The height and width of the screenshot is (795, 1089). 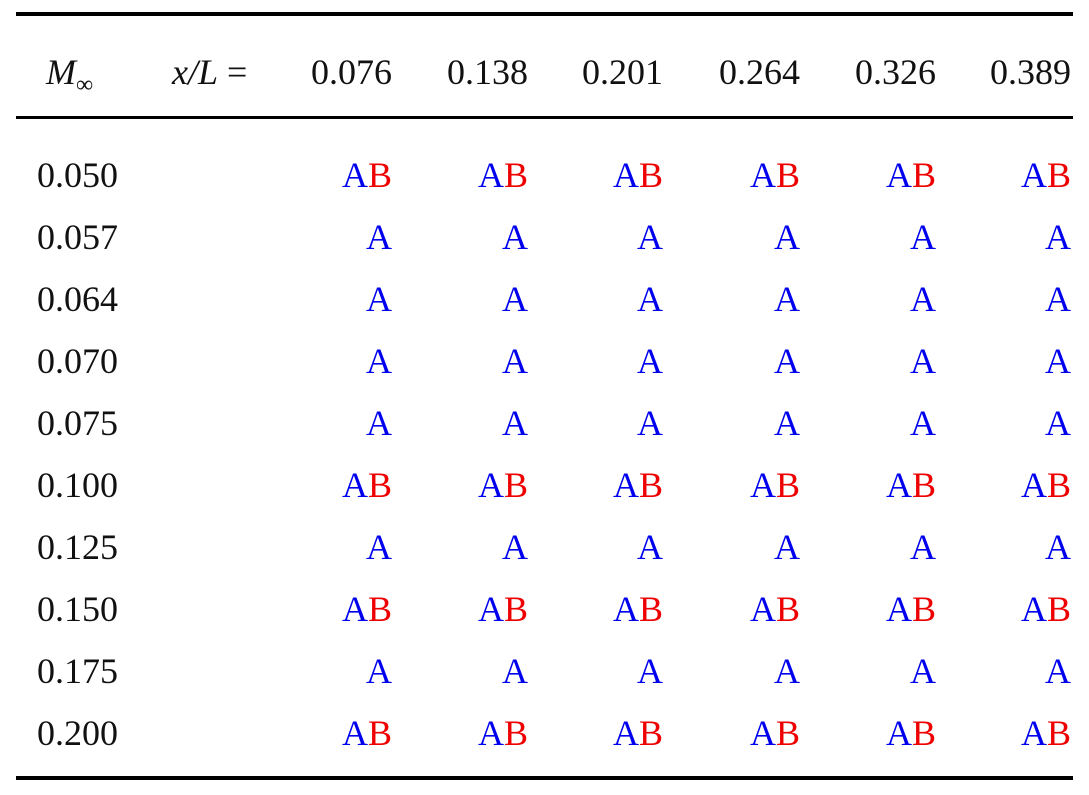 What do you see at coordinates (77, 733) in the screenshot?
I see `row-label: 0.200` at bounding box center [77, 733].